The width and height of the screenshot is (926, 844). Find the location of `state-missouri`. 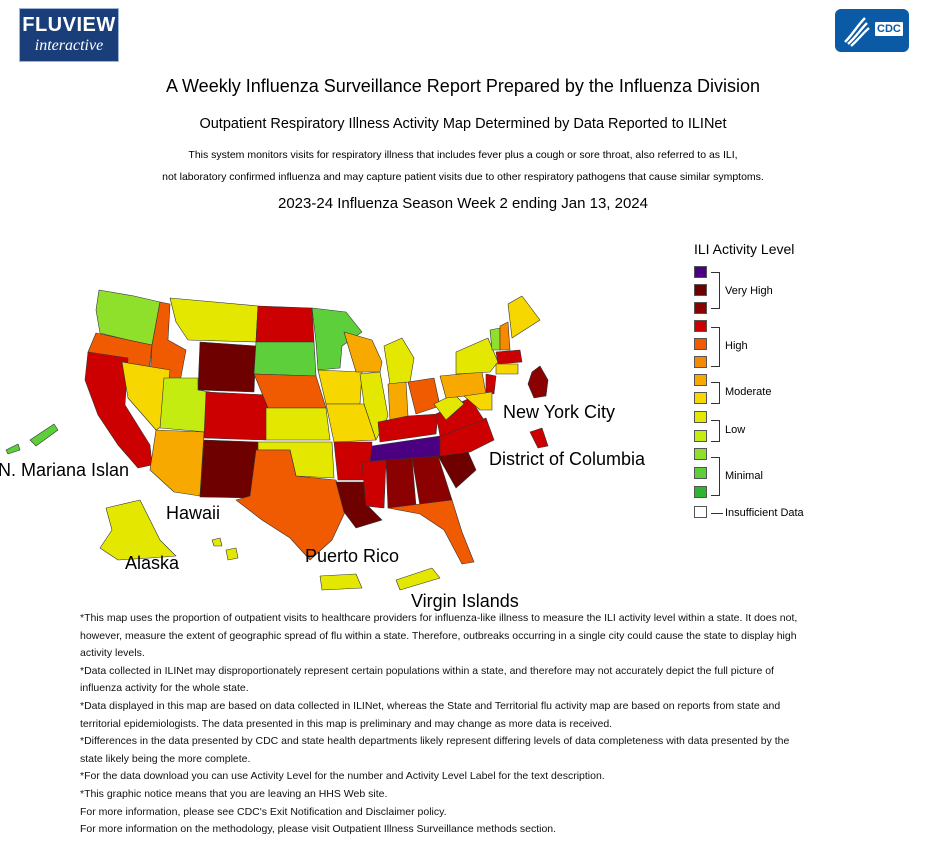

state-missouri is located at coordinates (351, 423).